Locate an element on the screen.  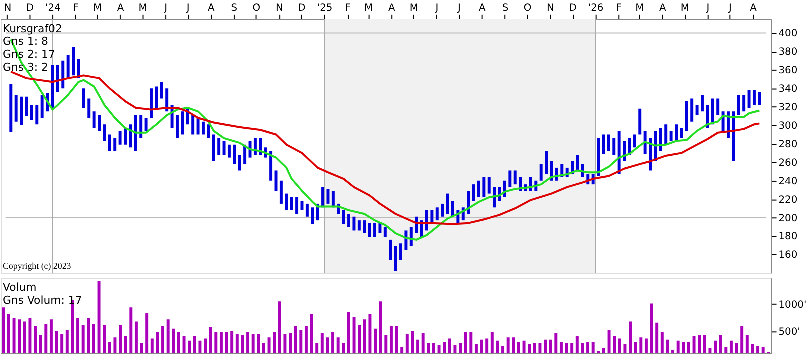
y-tick-label: 320 is located at coordinates (788, 108).